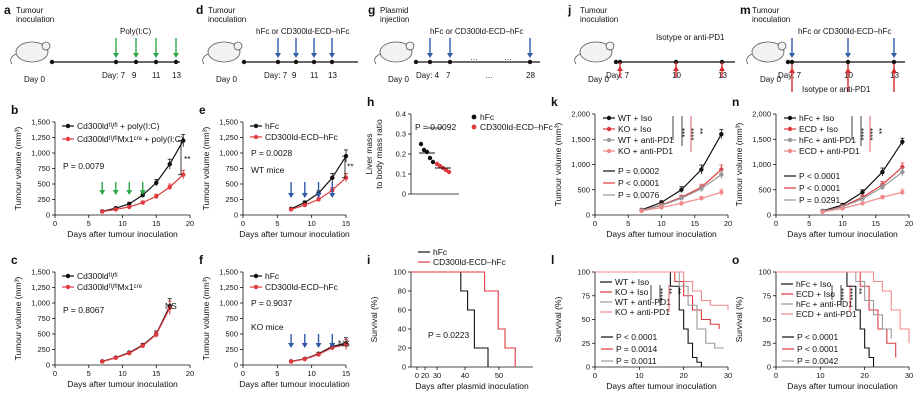 This screenshot has height=410, width=923. What do you see at coordinates (135, 31) in the screenshot?
I see `treatment-label: Poly(I:C)` at bounding box center [135, 31].